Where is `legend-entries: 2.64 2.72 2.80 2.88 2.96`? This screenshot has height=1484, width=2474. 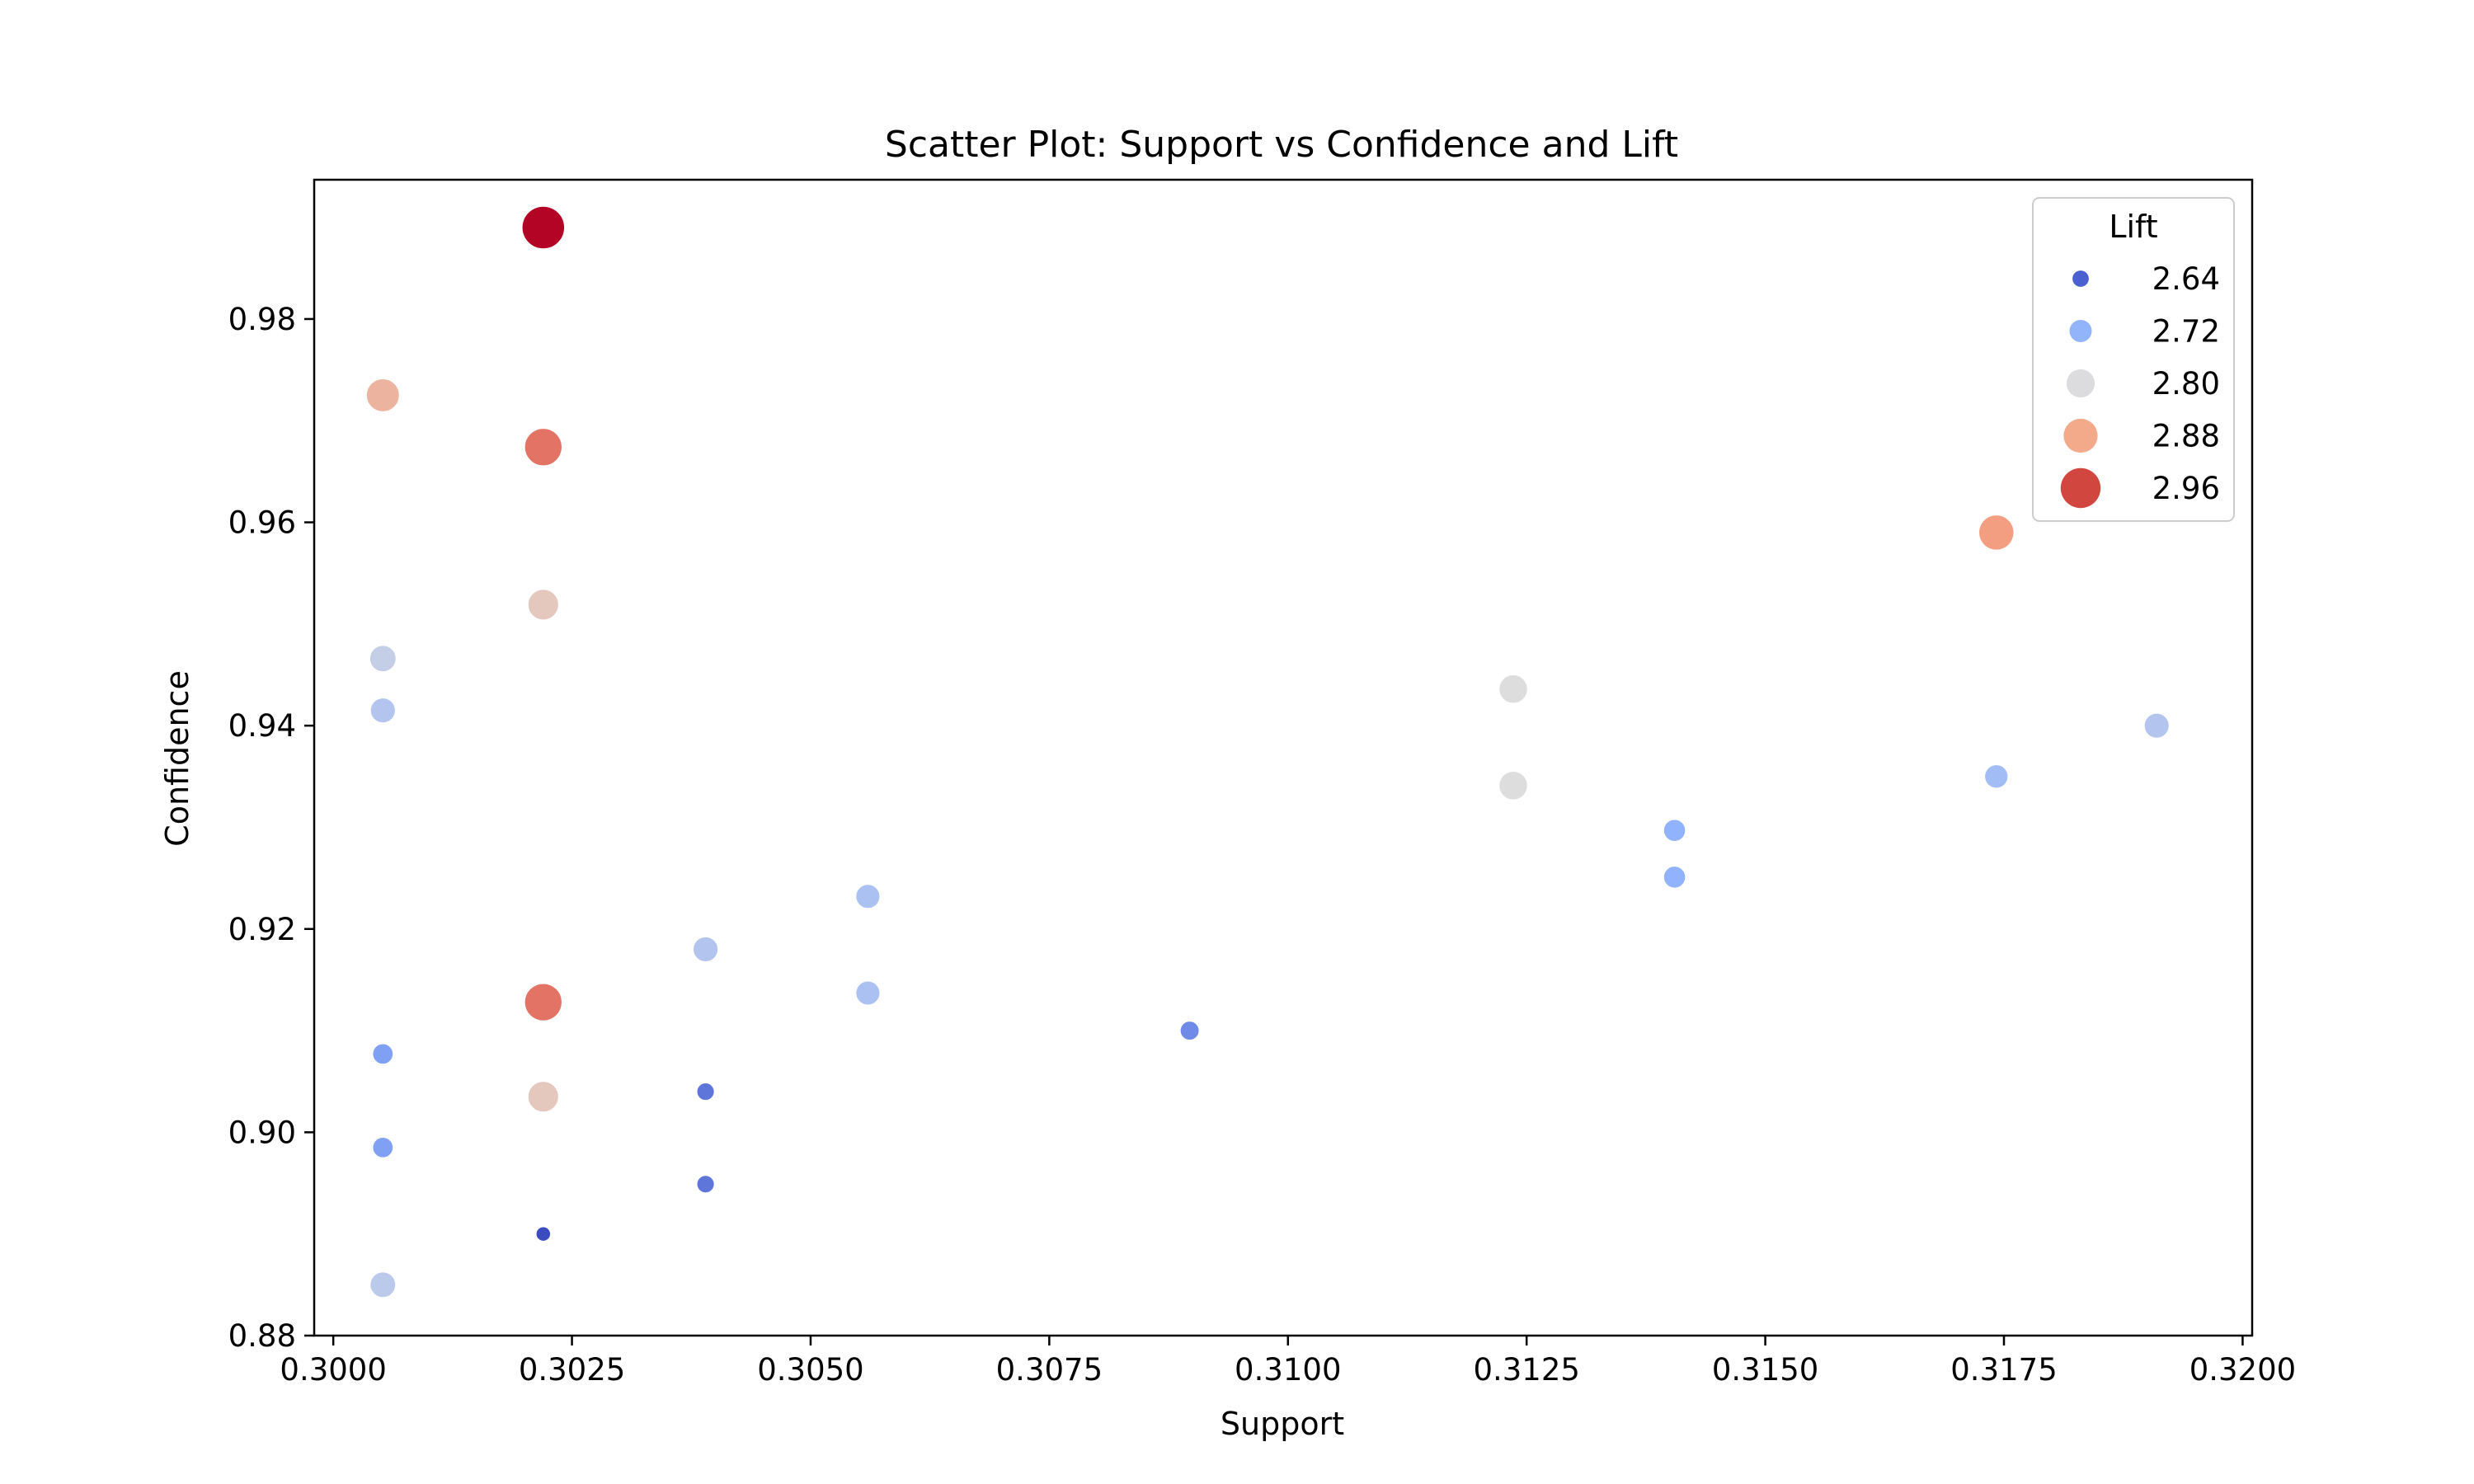 legend-entries: 2.64 2.72 2.80 2.88 2.96 is located at coordinates (2140, 385).